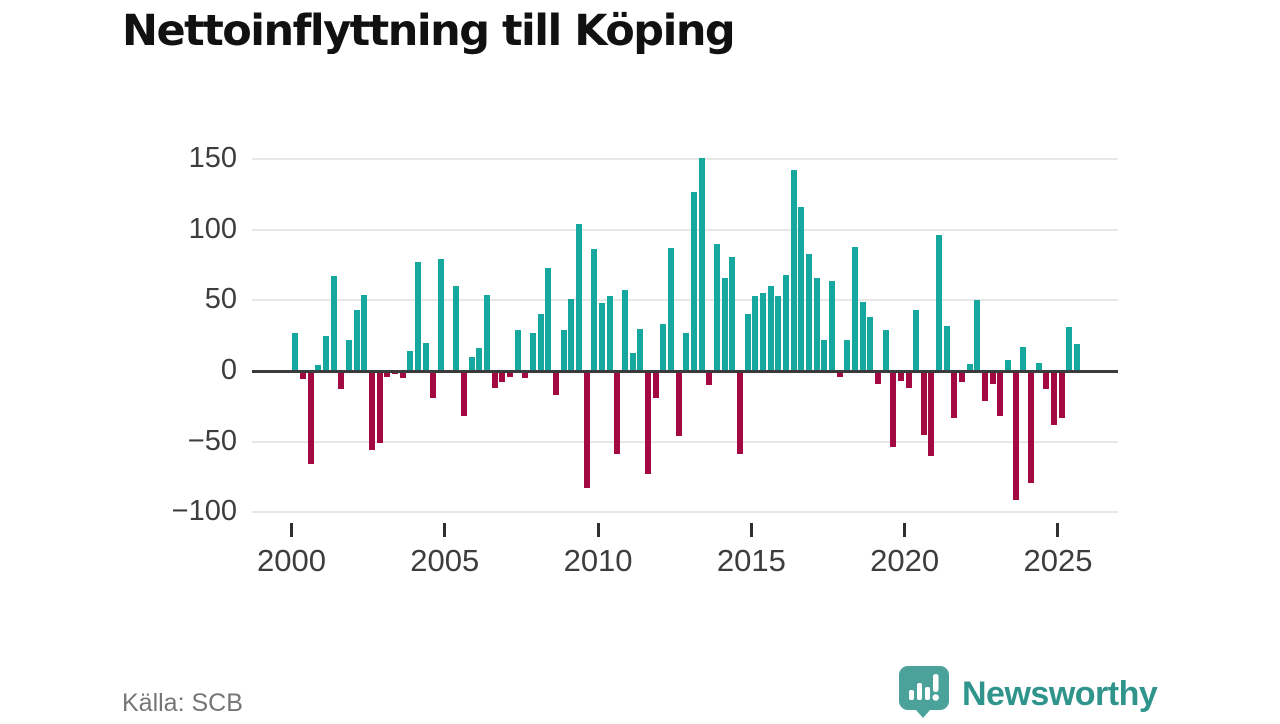 The width and height of the screenshot is (1280, 724). Describe the element at coordinates (441, 315) in the screenshot. I see `bar-2004Q4` at that location.